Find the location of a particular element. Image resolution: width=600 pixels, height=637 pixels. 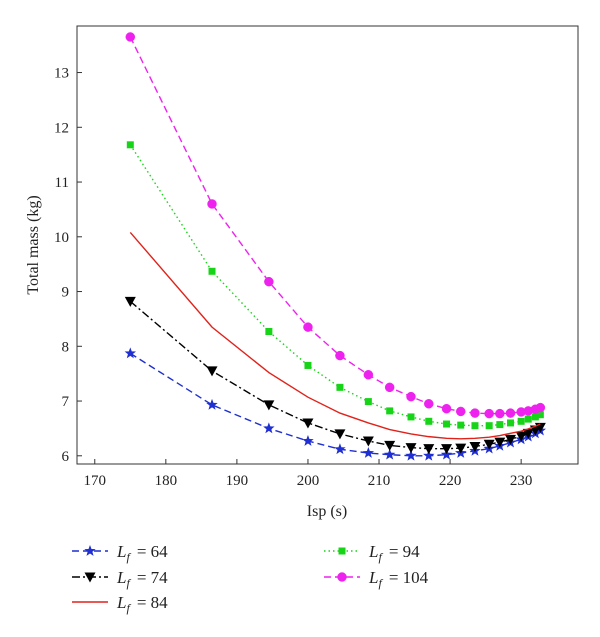

series-group is located at coordinates (335, 404).